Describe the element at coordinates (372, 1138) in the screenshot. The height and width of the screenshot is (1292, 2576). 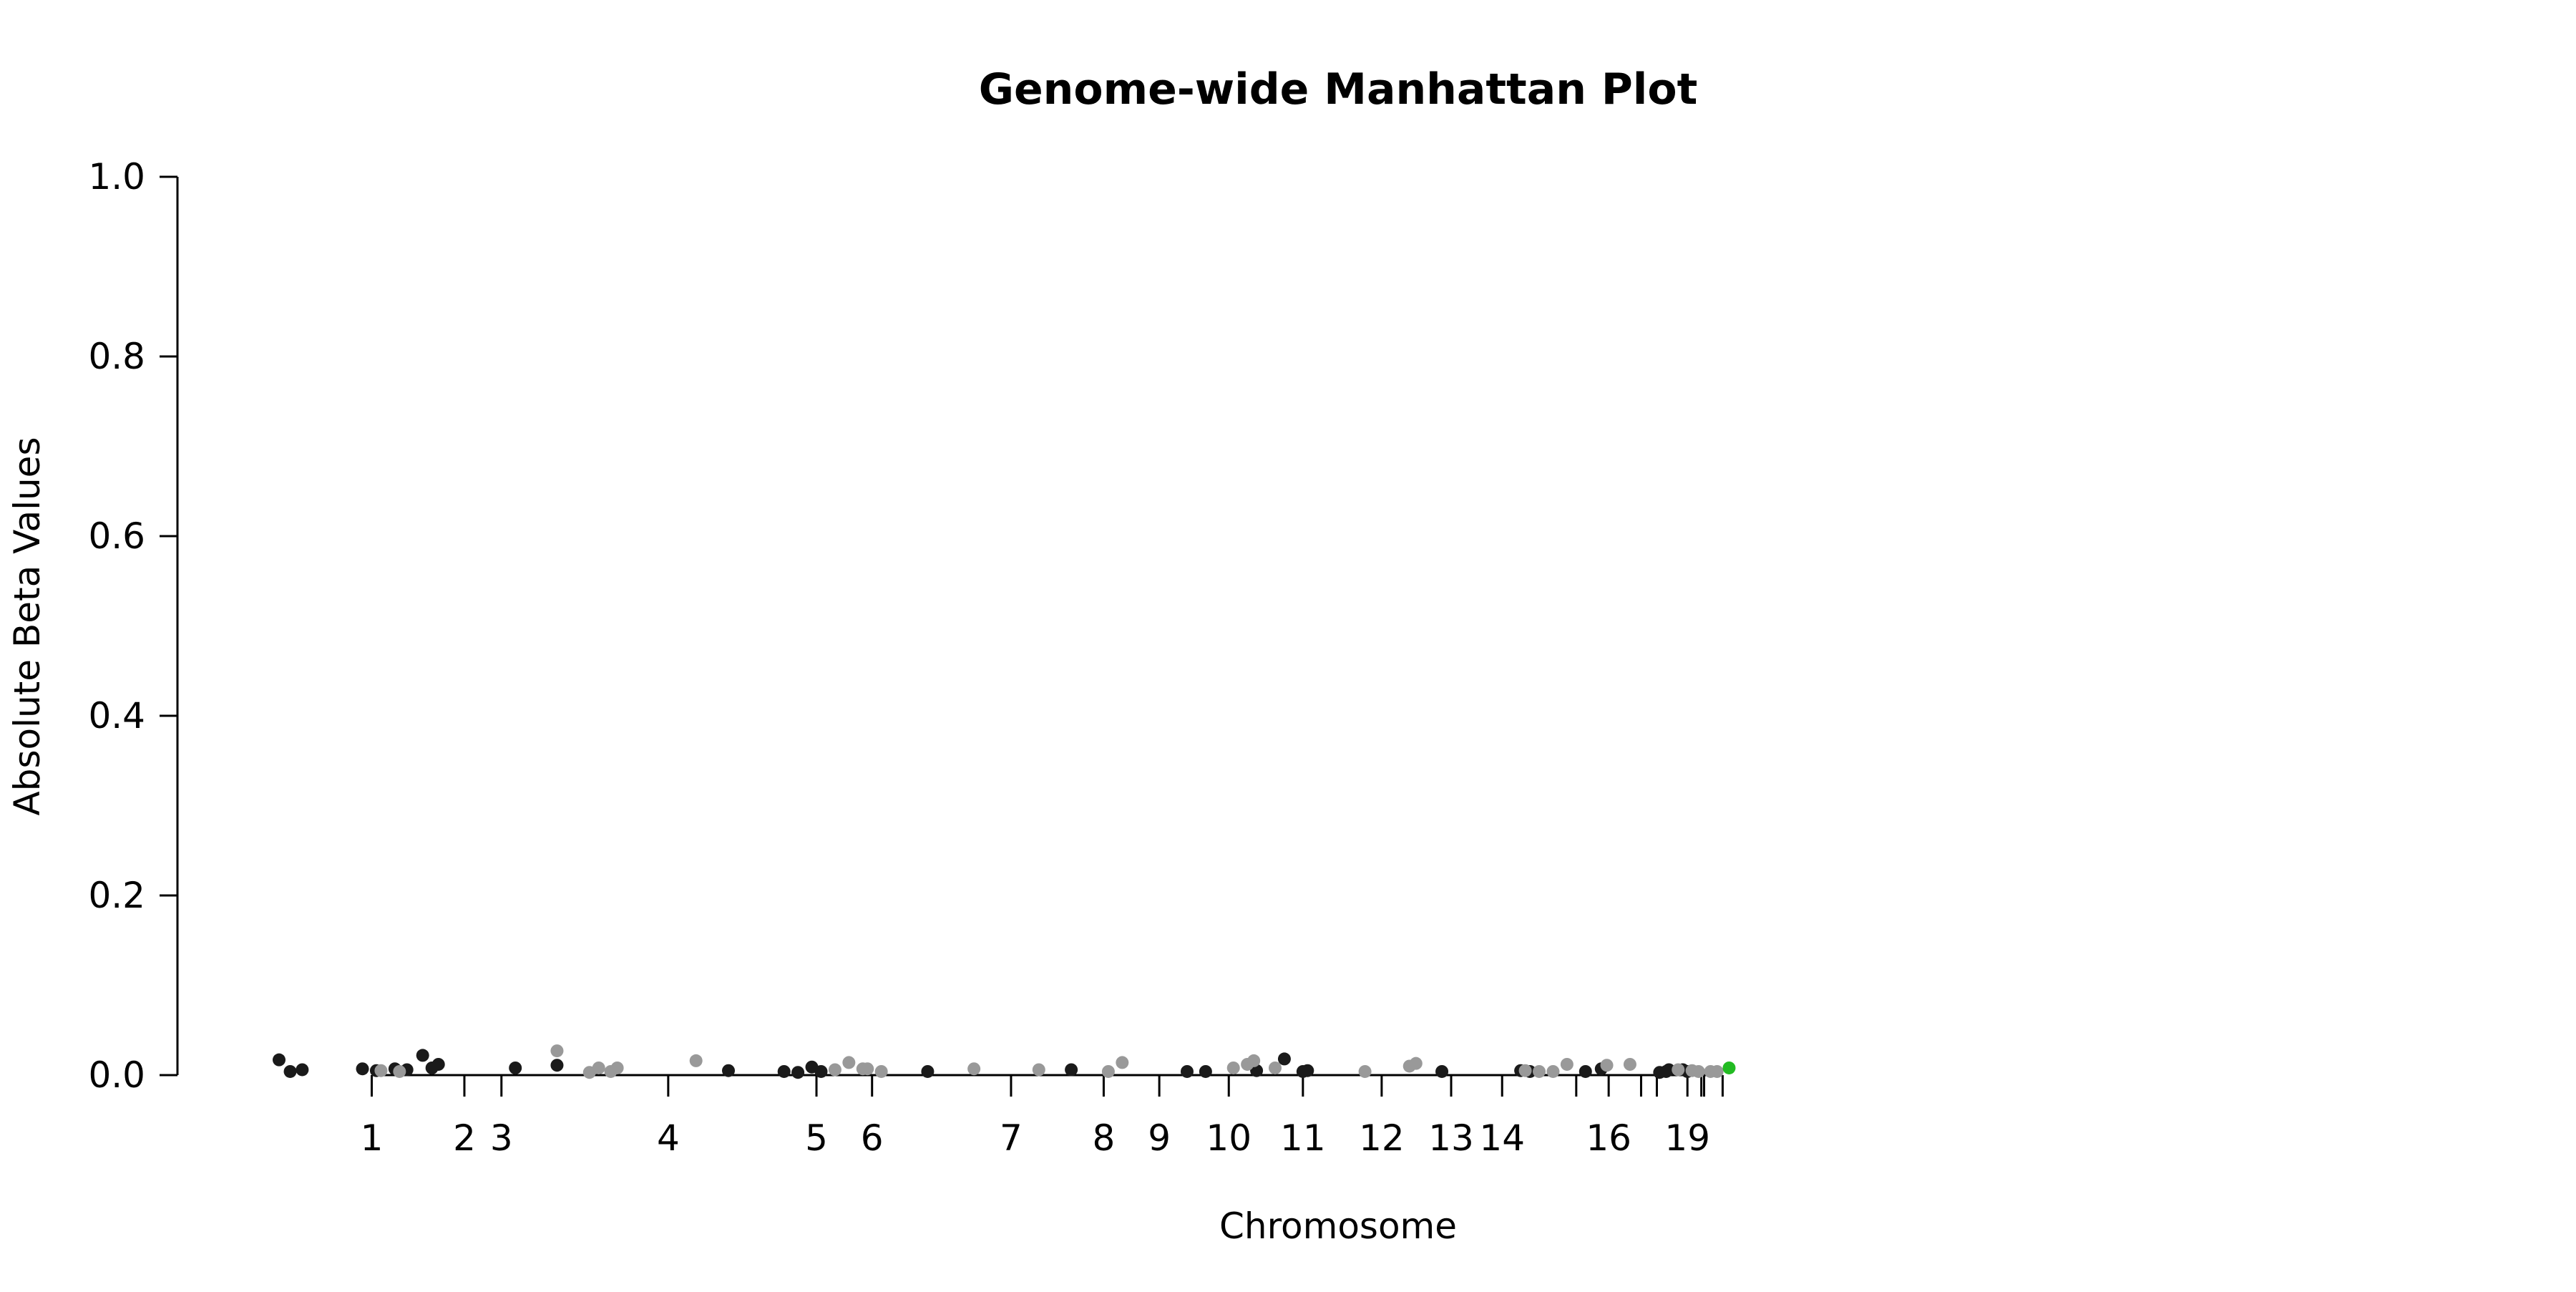
I see `x-tick-label: 1` at that location.